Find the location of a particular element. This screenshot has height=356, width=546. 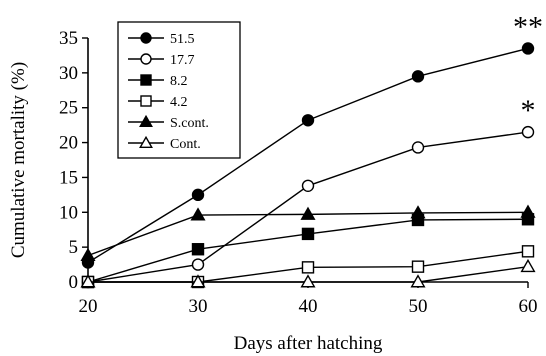

y-axis-title: Cumulative mortality (%) is located at coordinates (18, 160).